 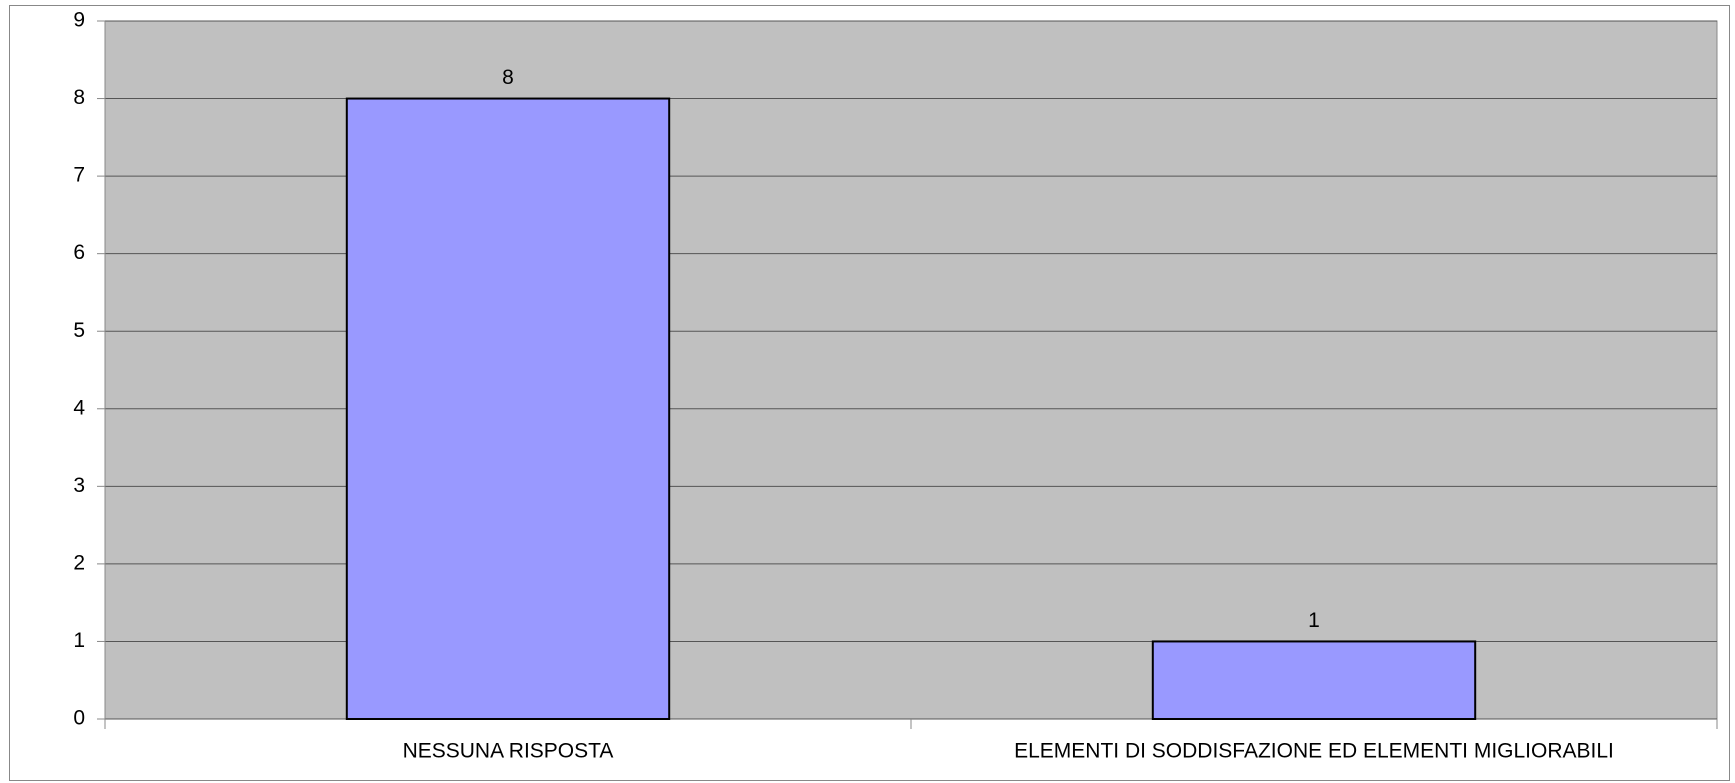 I want to click on y-tick-label: 9, so click(x=79, y=20).